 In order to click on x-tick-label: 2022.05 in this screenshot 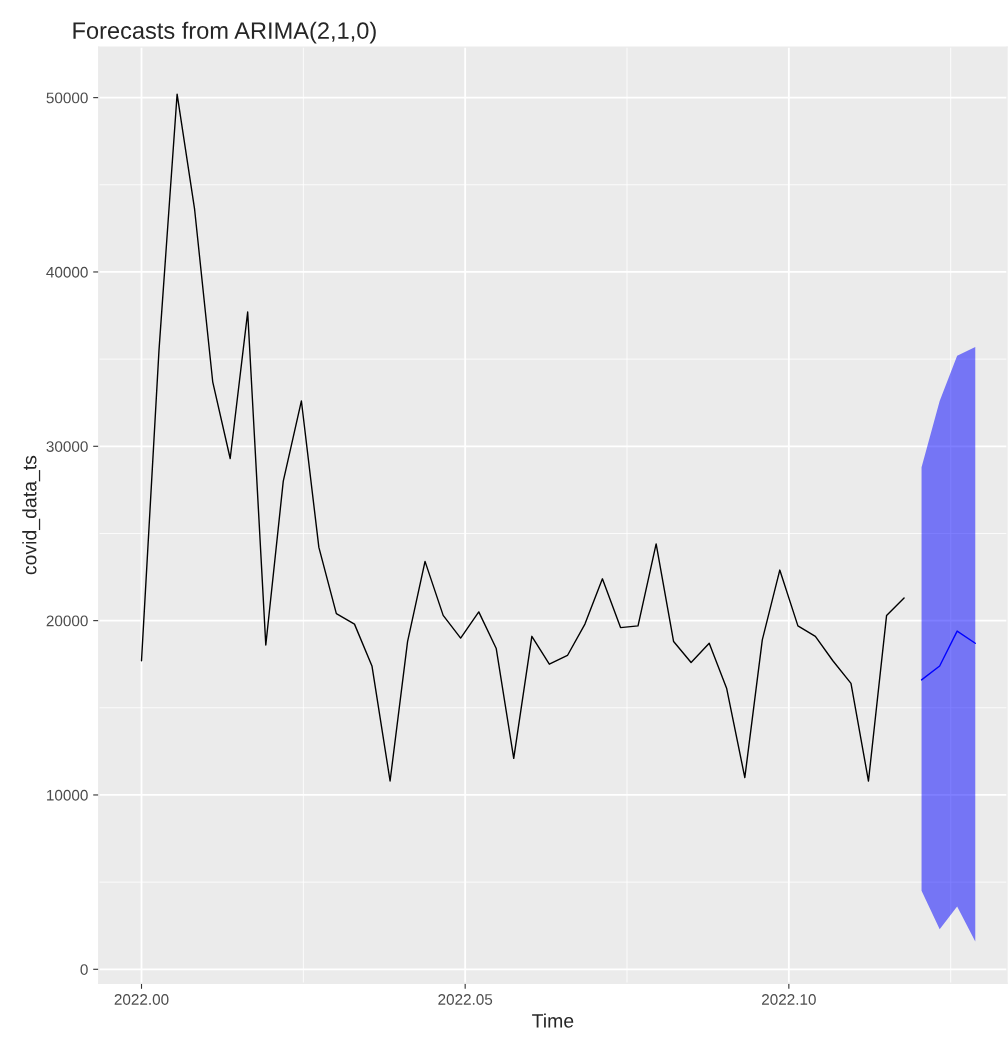, I will do `click(465, 999)`.